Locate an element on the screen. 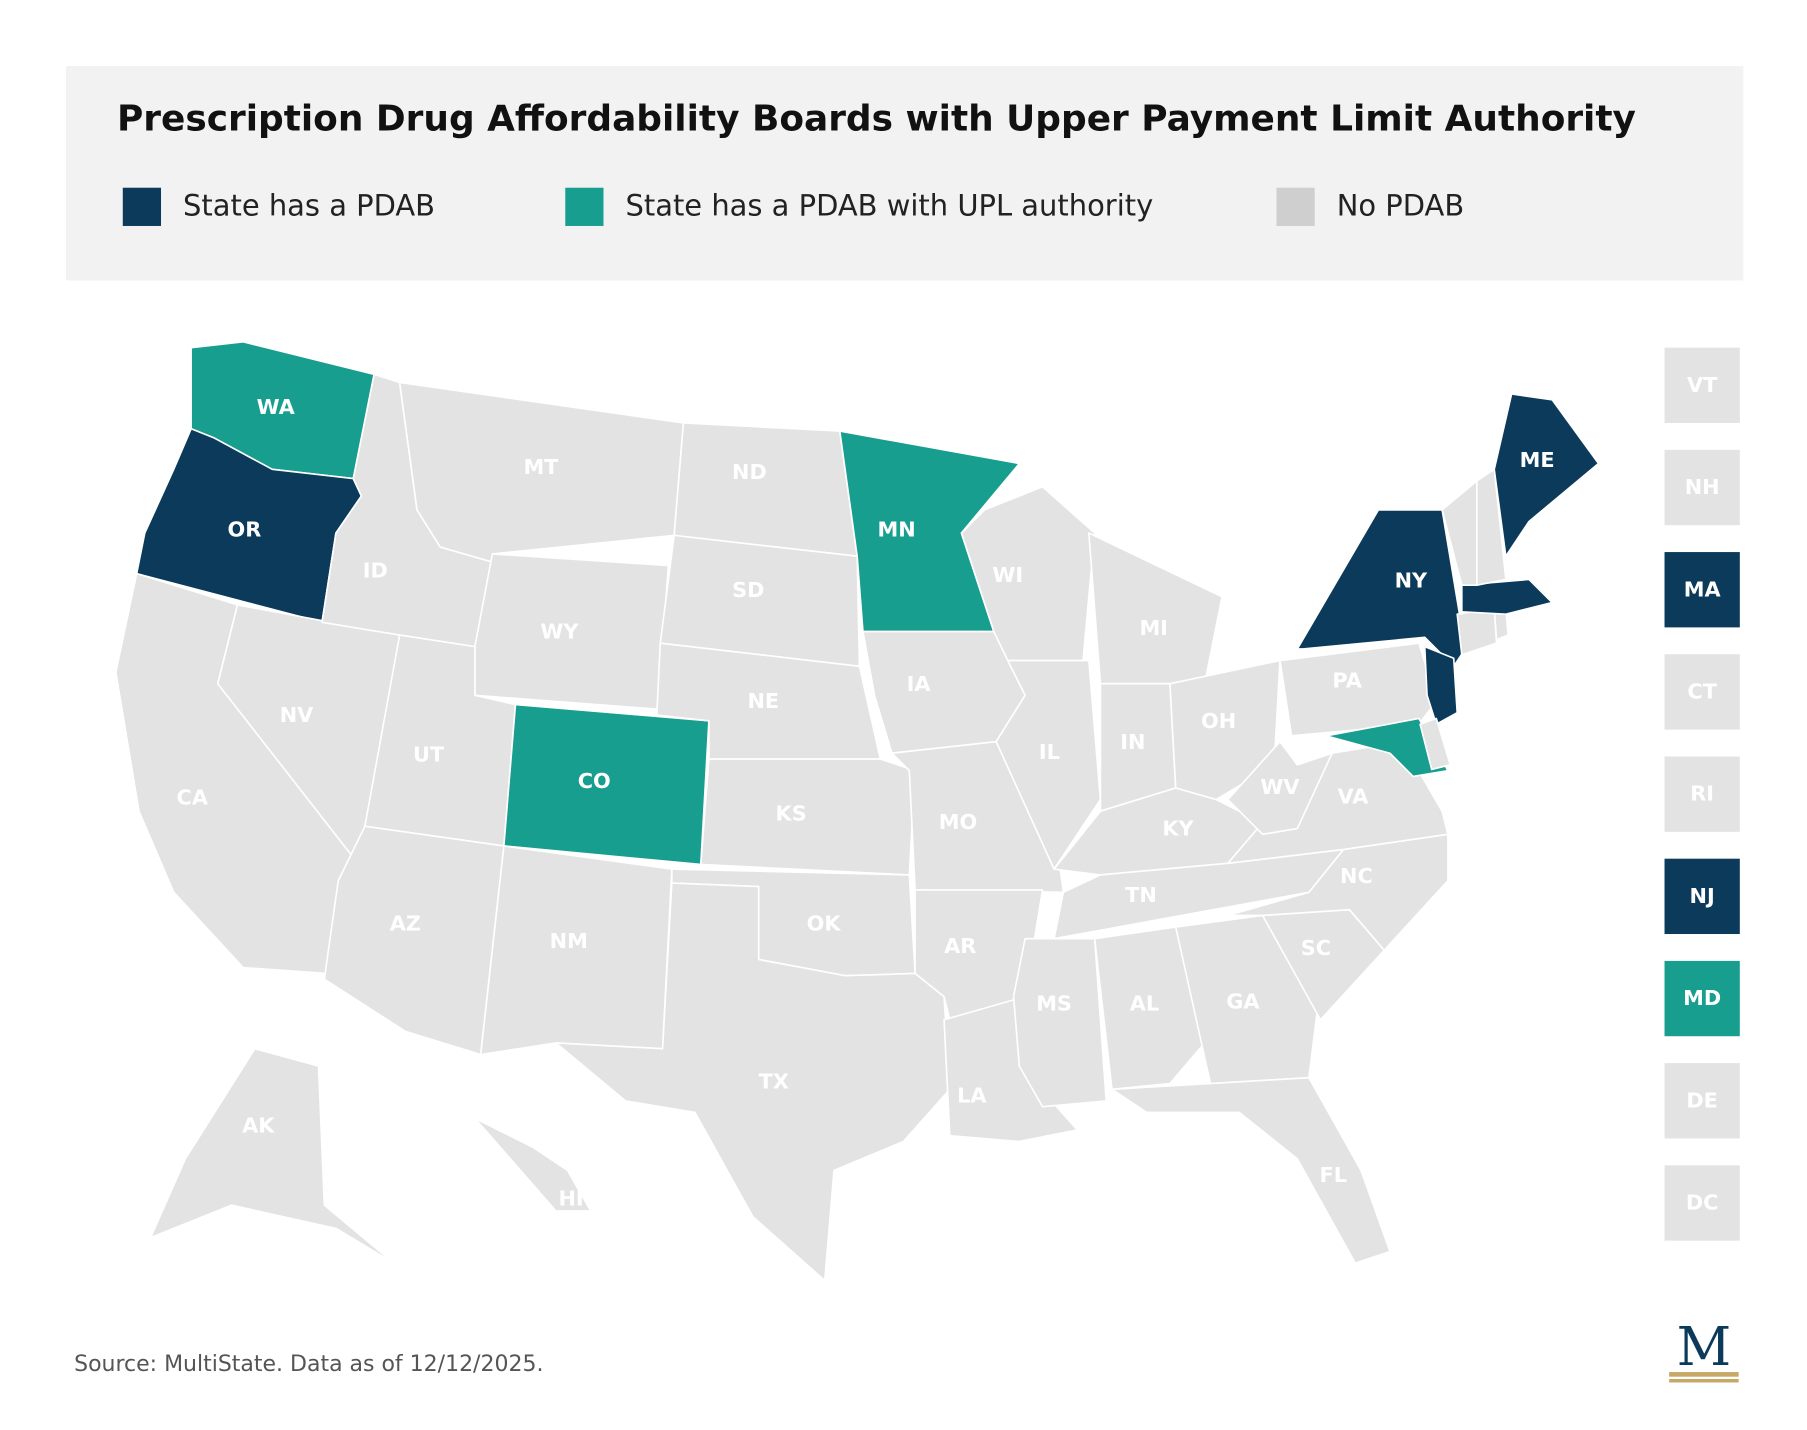  state-label: HI is located at coordinates (570, 1198).